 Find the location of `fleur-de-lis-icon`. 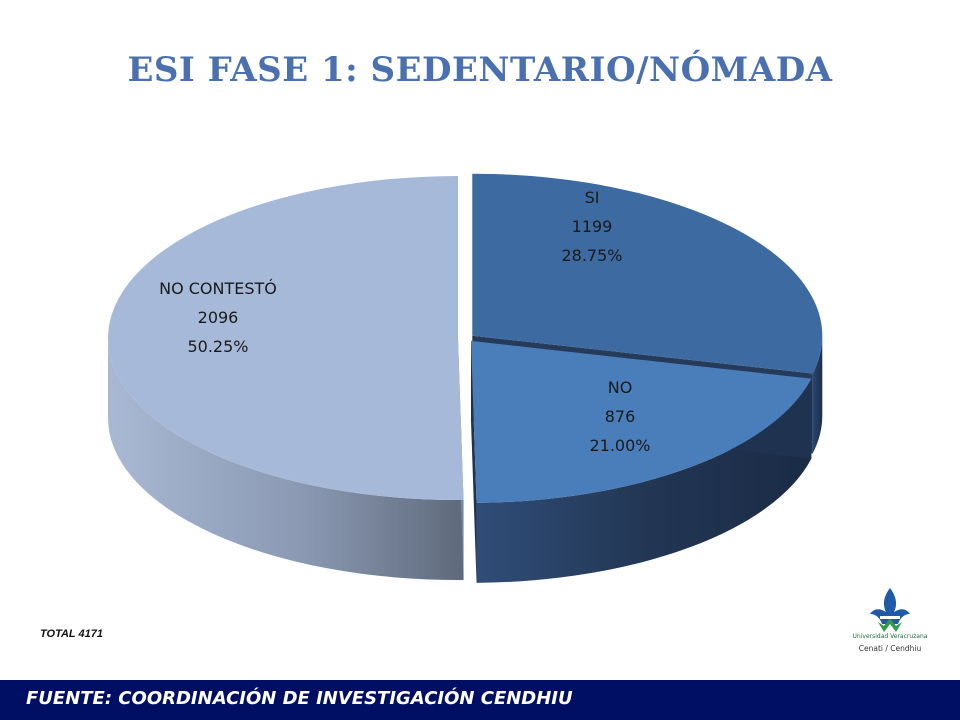

fleur-de-lis-icon is located at coordinates (890, 610).